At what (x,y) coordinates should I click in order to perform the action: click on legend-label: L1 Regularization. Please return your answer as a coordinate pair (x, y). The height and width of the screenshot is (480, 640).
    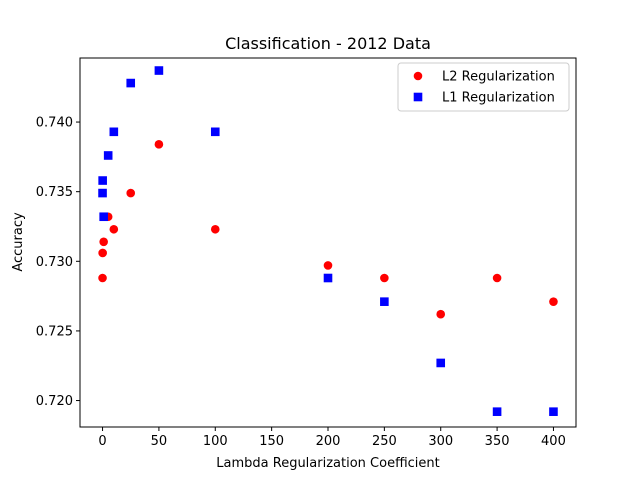
    Looking at the image, I should click on (498, 98).